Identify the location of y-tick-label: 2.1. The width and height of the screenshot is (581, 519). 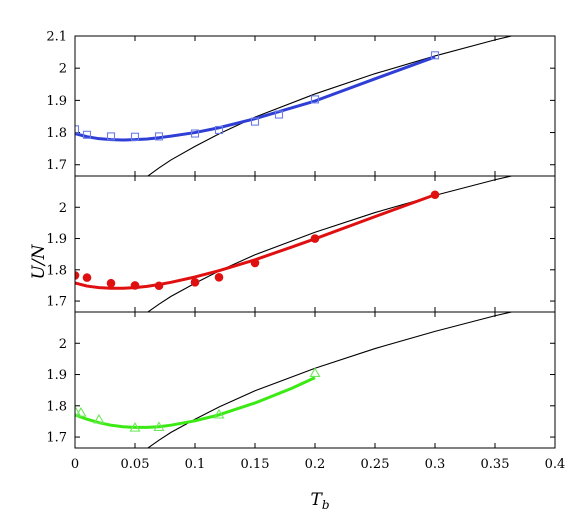
(56, 37).